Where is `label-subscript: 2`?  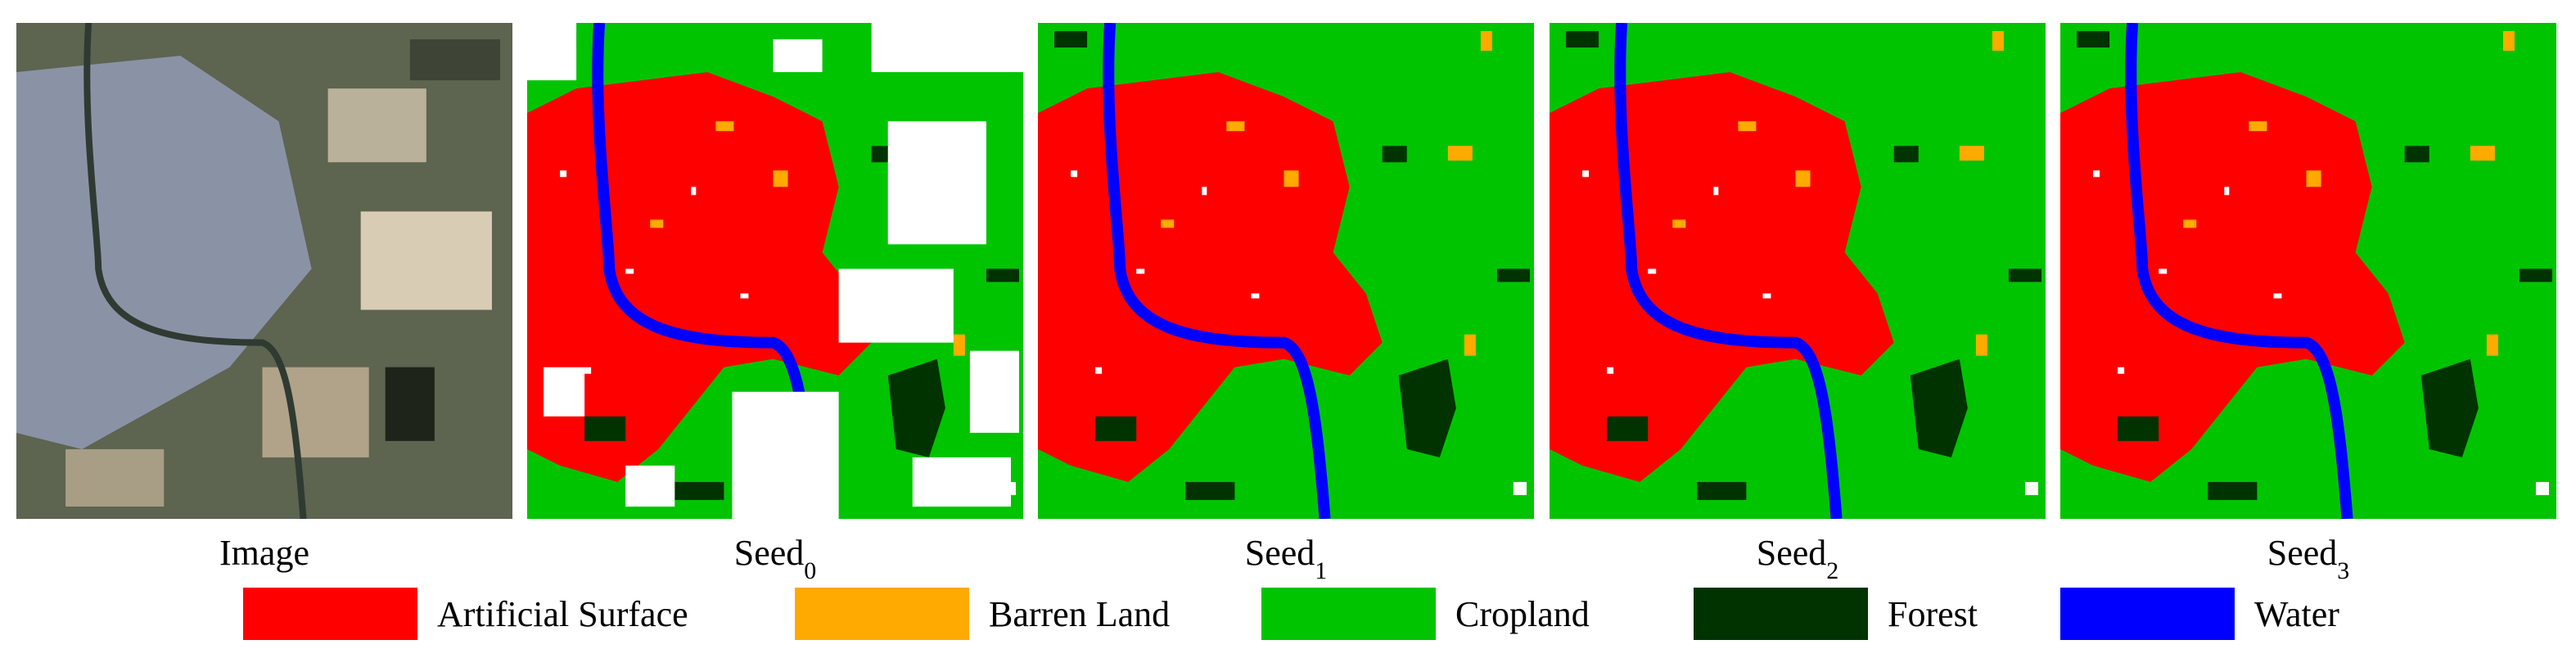 label-subscript: 2 is located at coordinates (1832, 570).